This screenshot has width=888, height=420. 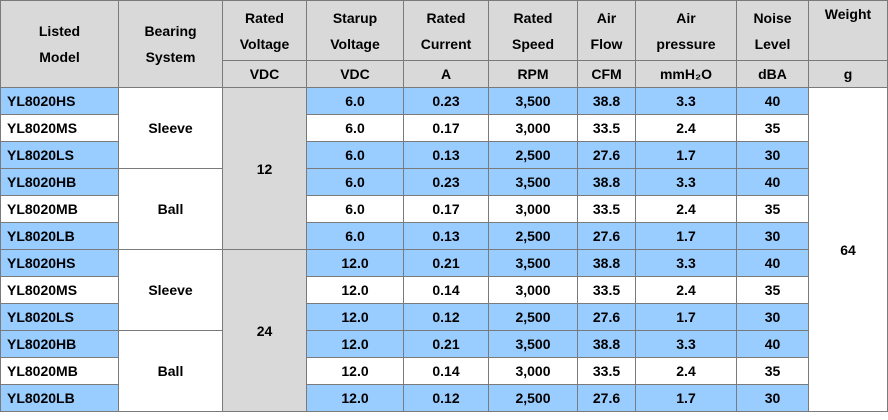 I want to click on table-row: YL8020MB 12.0 0.14 3,000 33.5 2.4 35, so click(x=444, y=371).